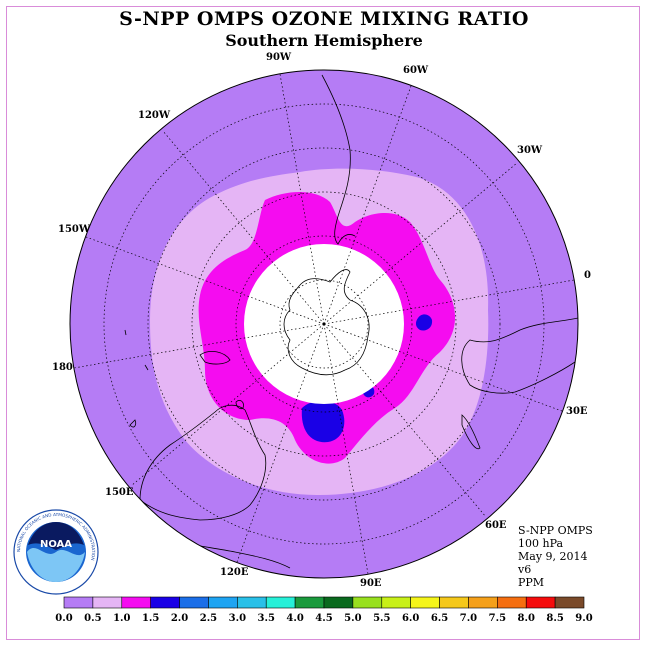 This screenshot has height=648, width=648. What do you see at coordinates (525, 569) in the screenshot?
I see `info-version: v6` at bounding box center [525, 569].